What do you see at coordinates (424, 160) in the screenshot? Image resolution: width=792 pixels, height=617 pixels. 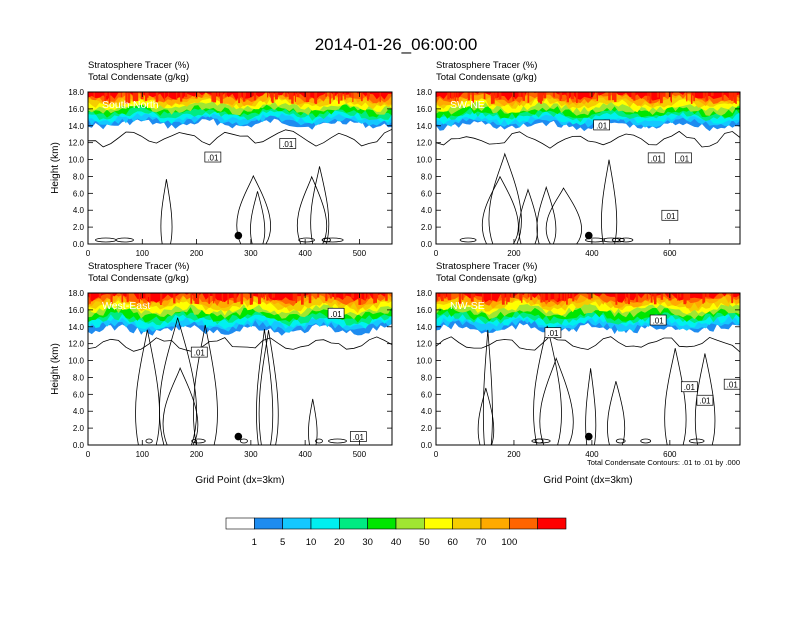 I see `y-tick-label: 10.0` at bounding box center [424, 160].